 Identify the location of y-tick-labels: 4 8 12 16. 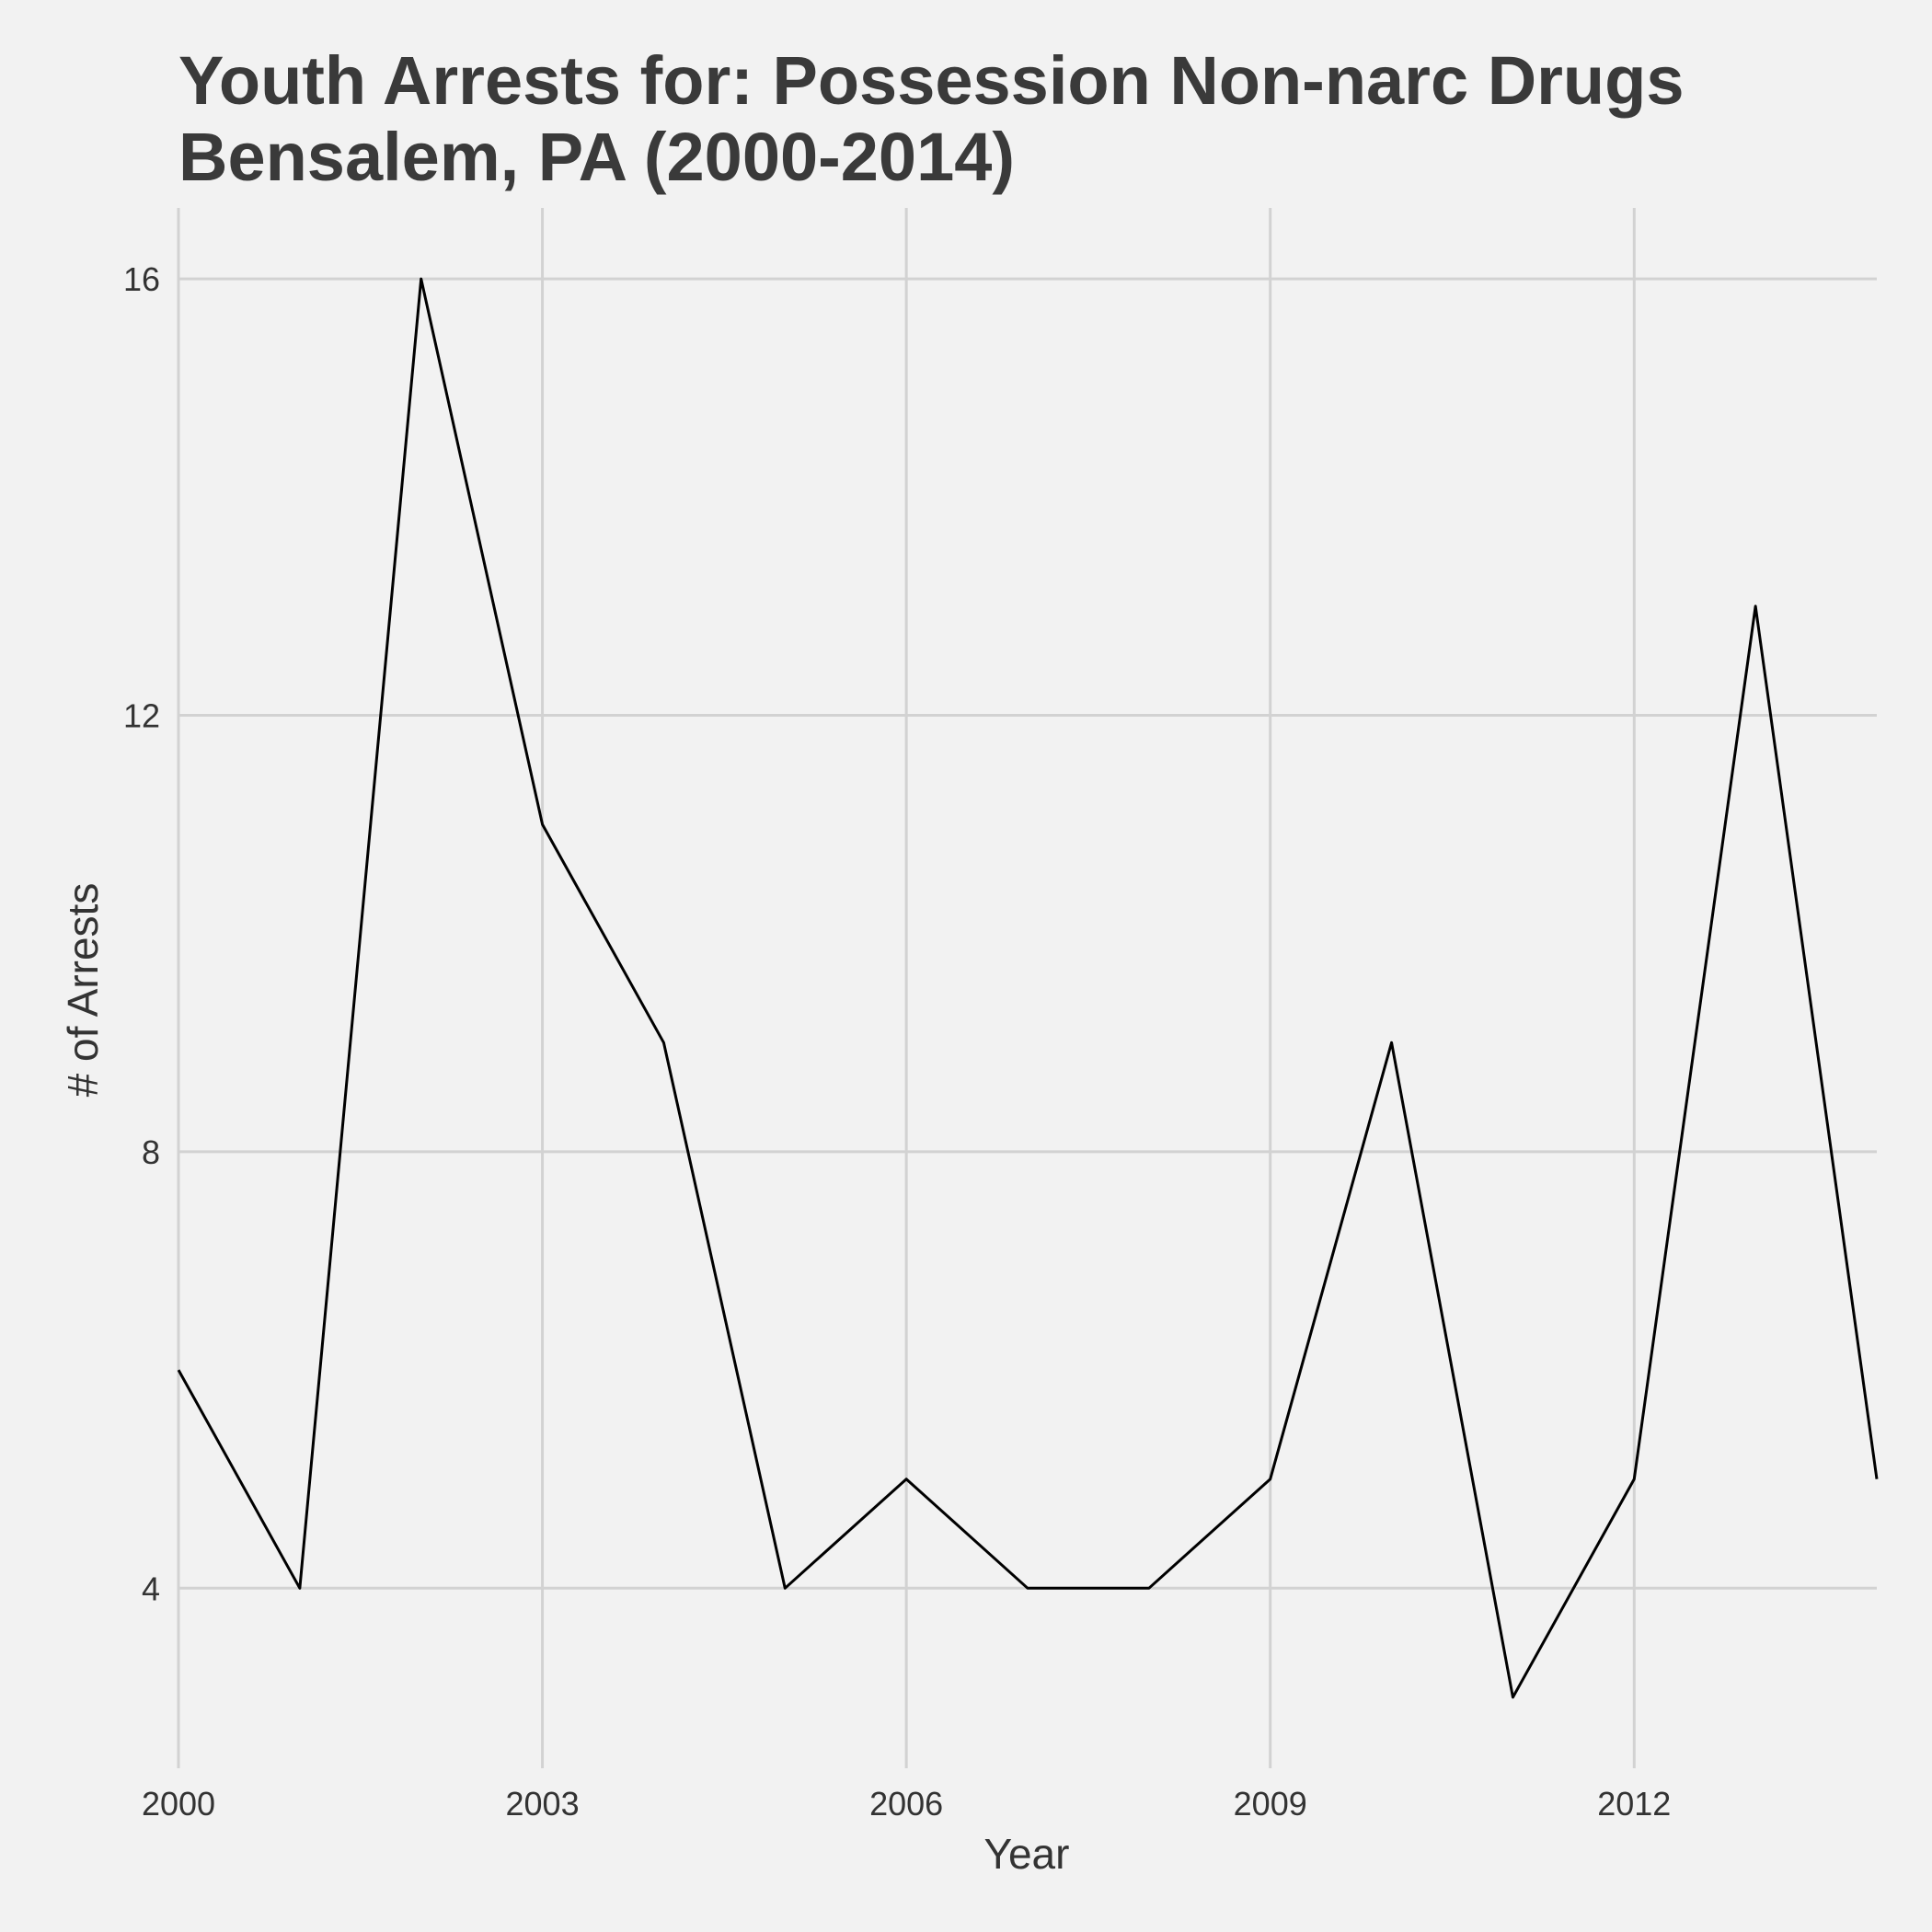
(141, 933).